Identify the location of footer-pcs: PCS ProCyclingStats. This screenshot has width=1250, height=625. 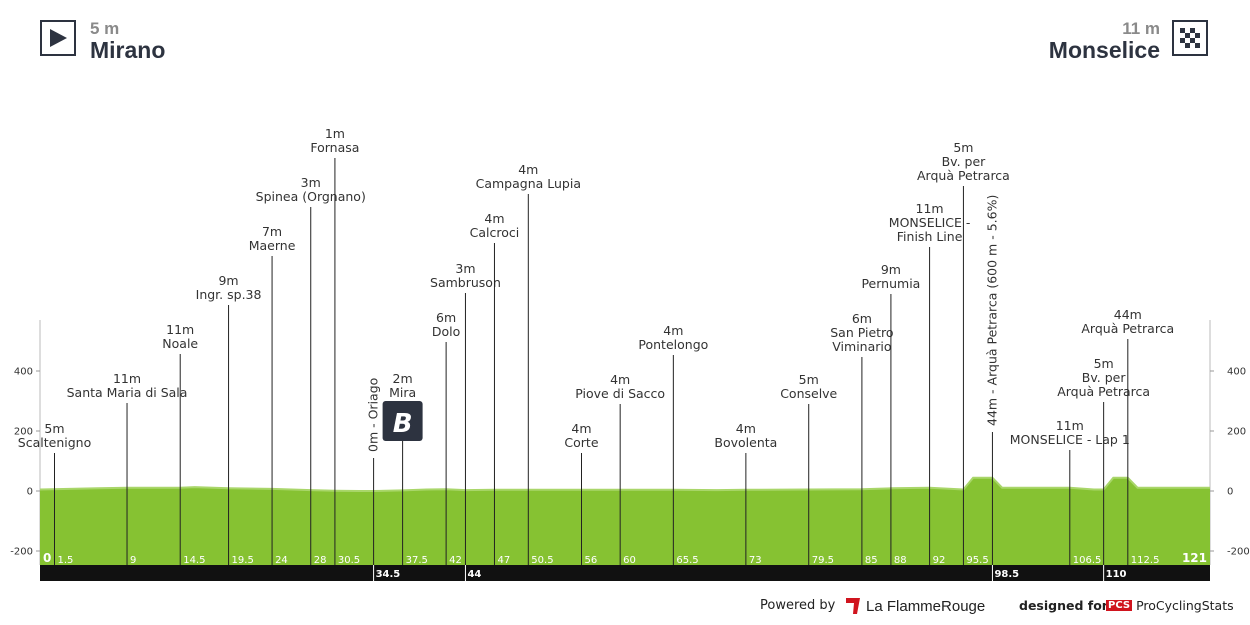
(1170, 605).